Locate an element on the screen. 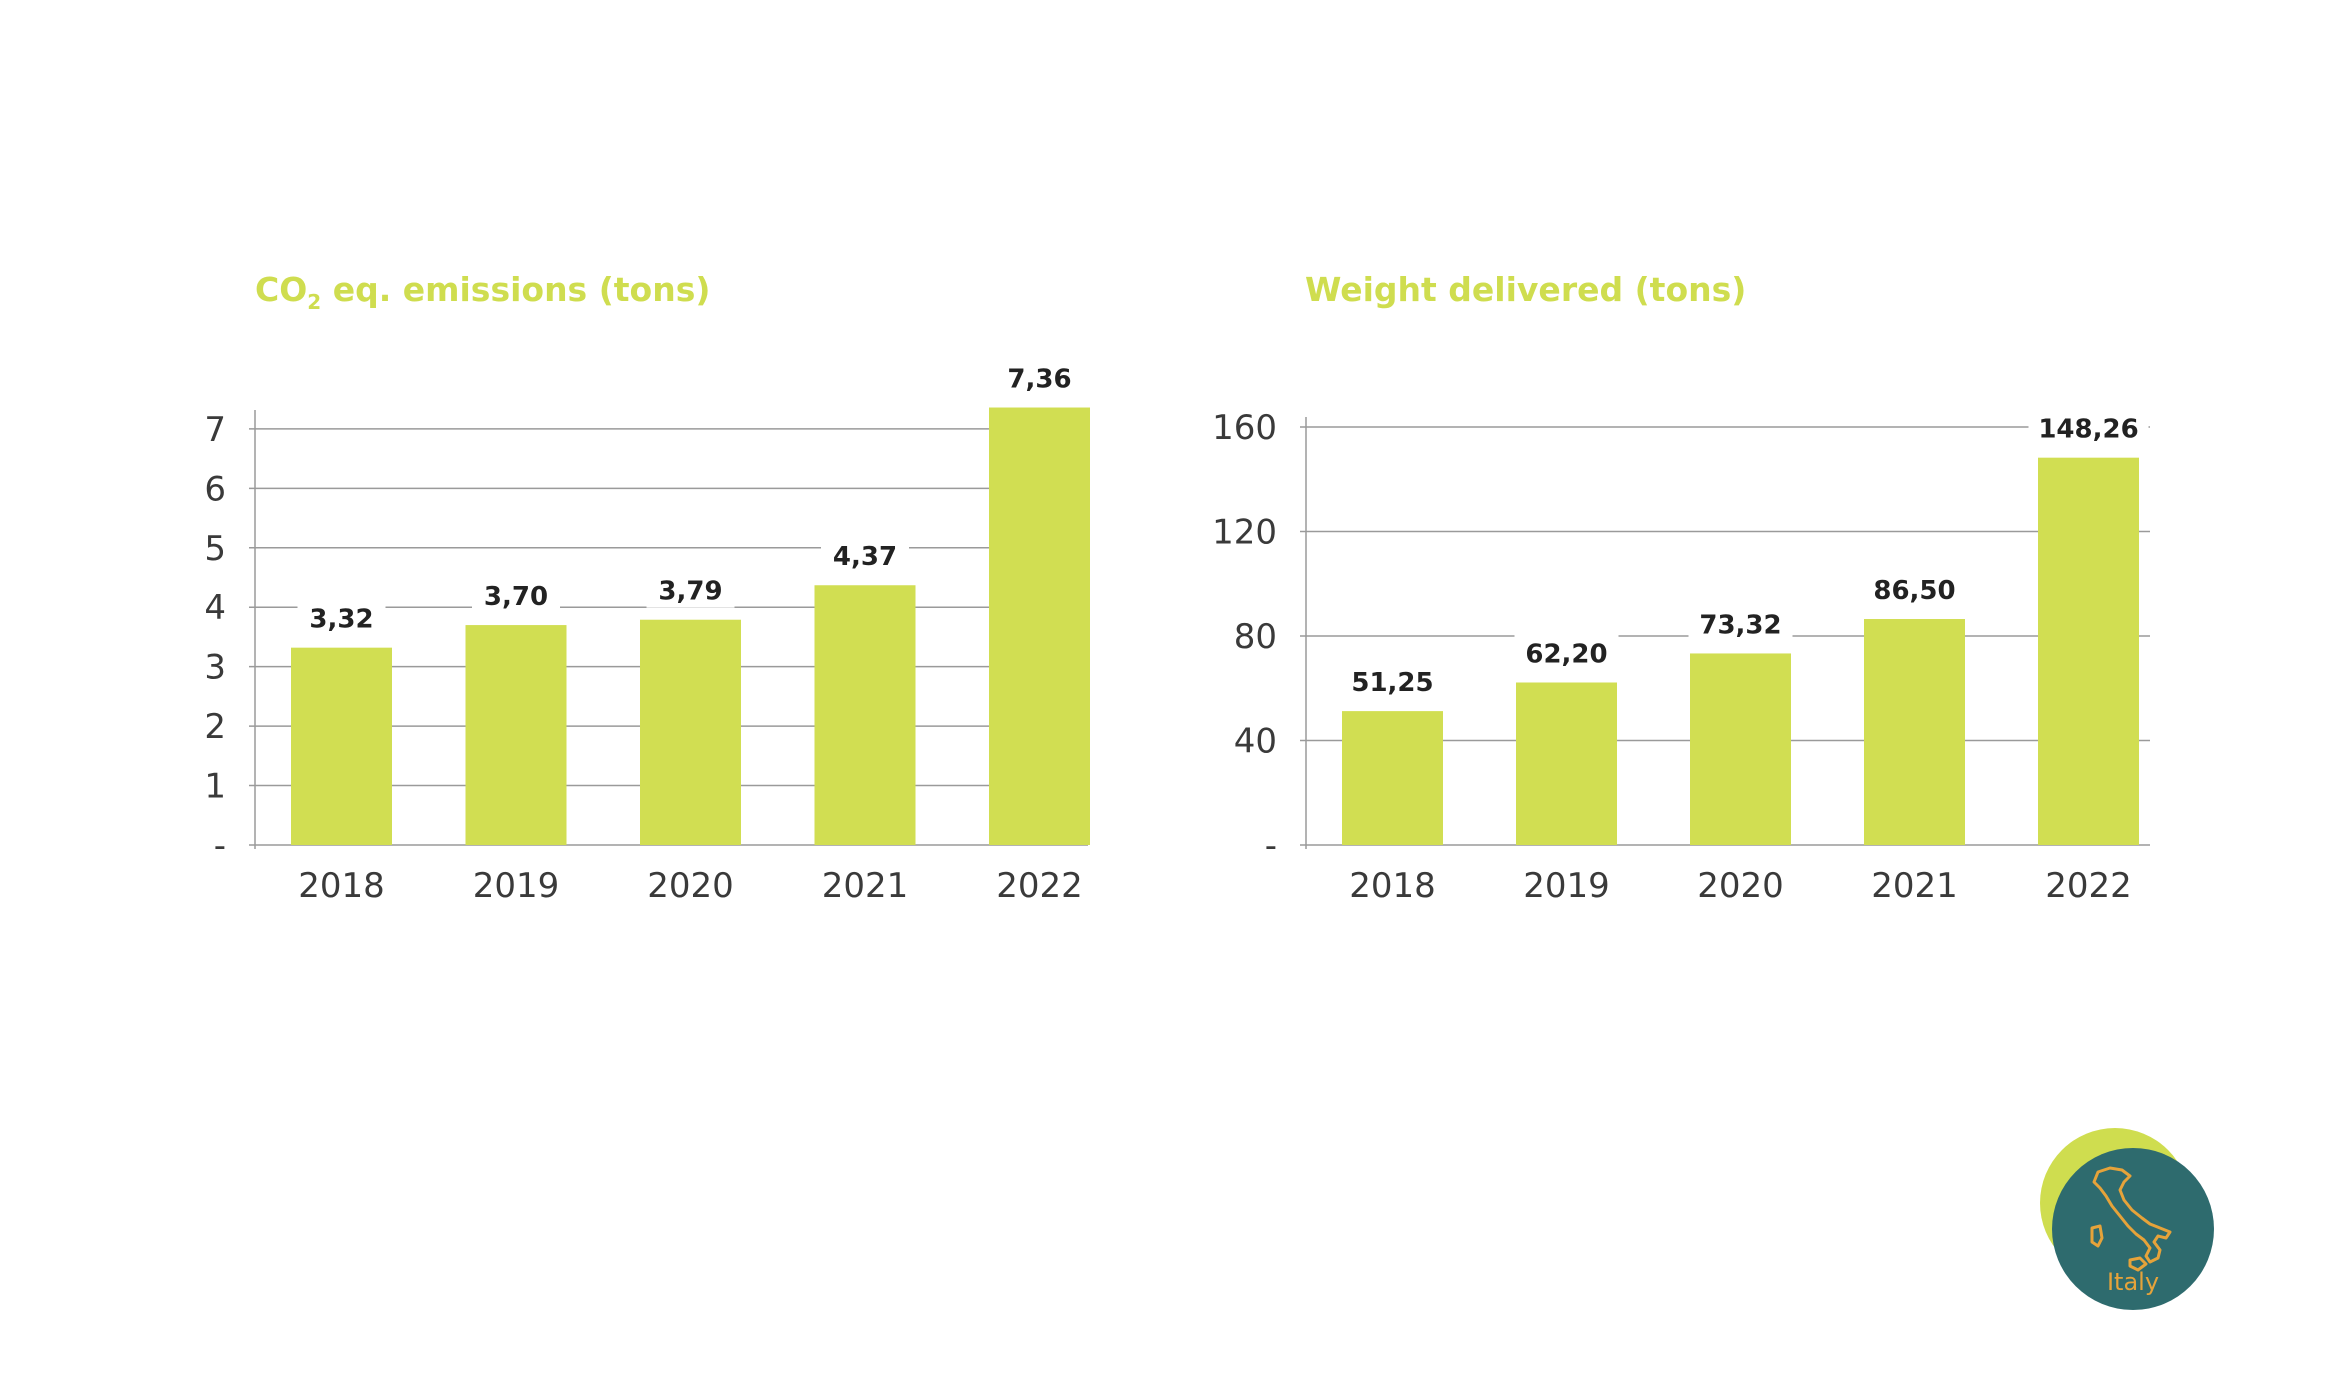 Image resolution: width=2332 pixels, height=1392 pixels. co2-y-tick-label: 6 is located at coordinates (215, 489).